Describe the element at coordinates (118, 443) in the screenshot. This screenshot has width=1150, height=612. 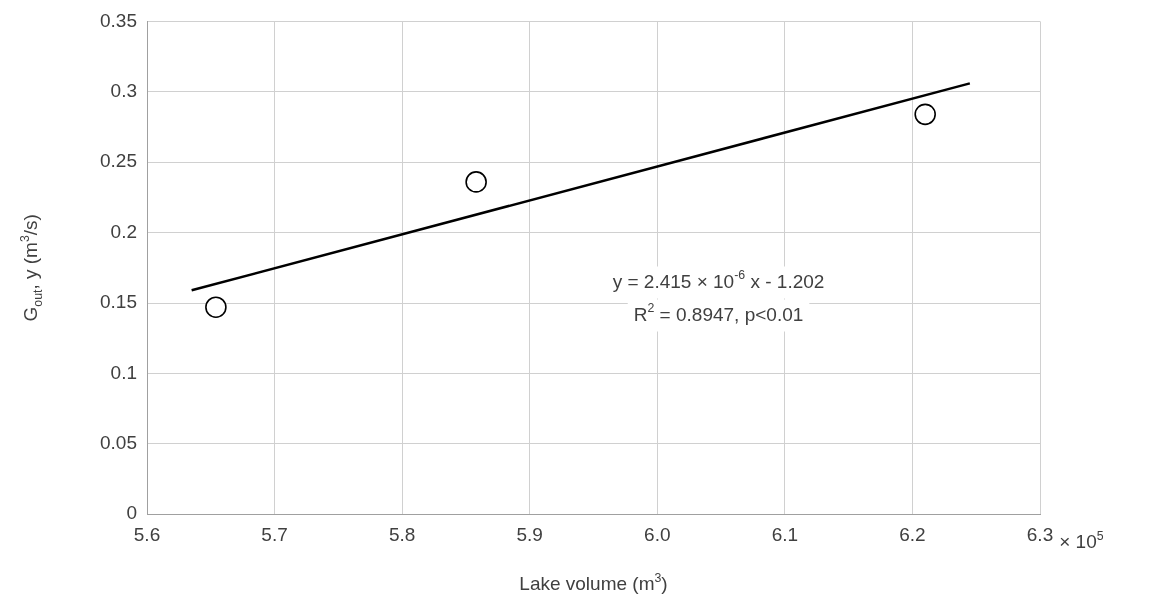
I see `y-tick-label: 0.05` at that location.